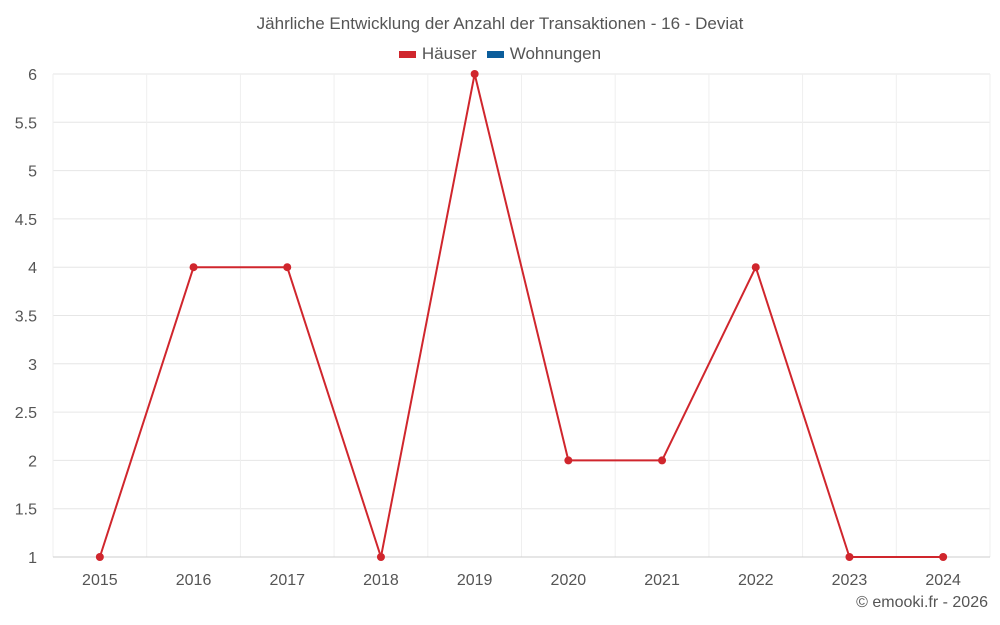 The width and height of the screenshot is (1000, 625). I want to click on legend-label-haeuser: Häuser, so click(449, 53).